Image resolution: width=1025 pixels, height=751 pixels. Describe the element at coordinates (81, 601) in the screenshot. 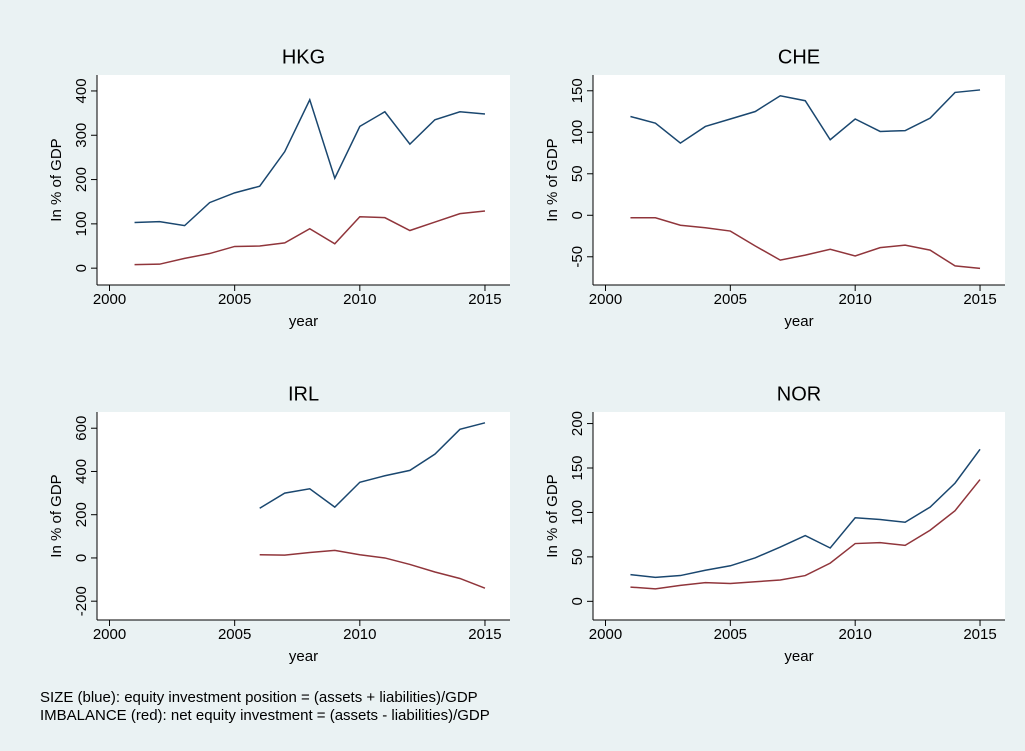

I see `y-tick-label: -200` at that location.